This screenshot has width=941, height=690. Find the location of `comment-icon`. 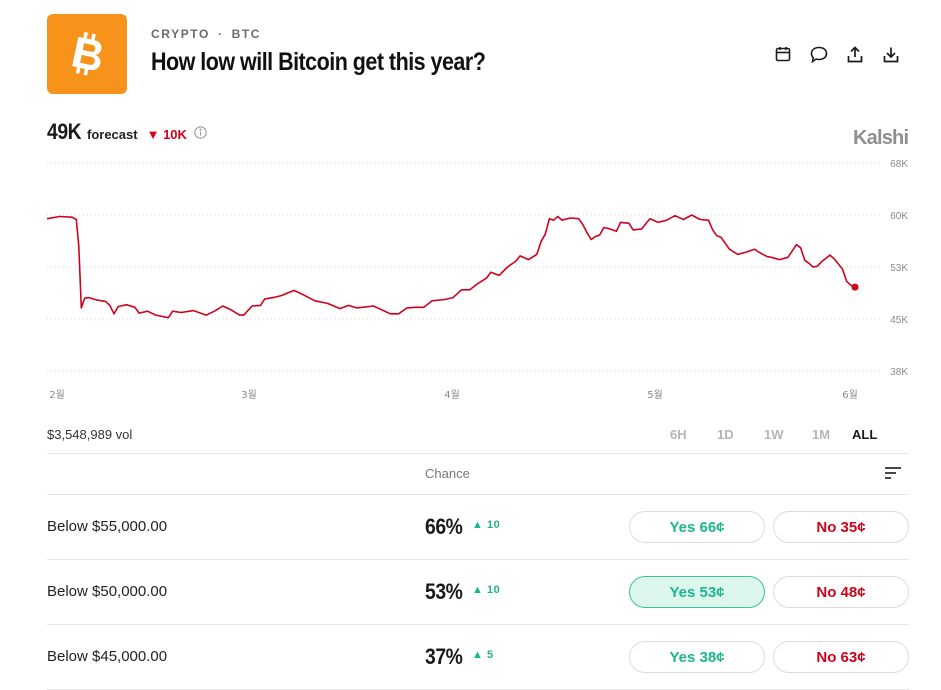

comment-icon is located at coordinates (819, 54).